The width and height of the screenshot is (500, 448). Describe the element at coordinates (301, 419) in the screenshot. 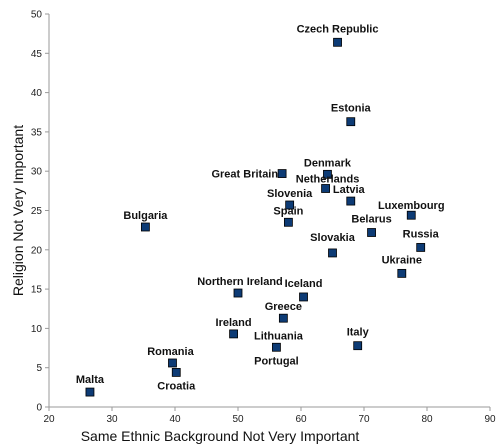

I see `x-tick-label: 60` at that location.